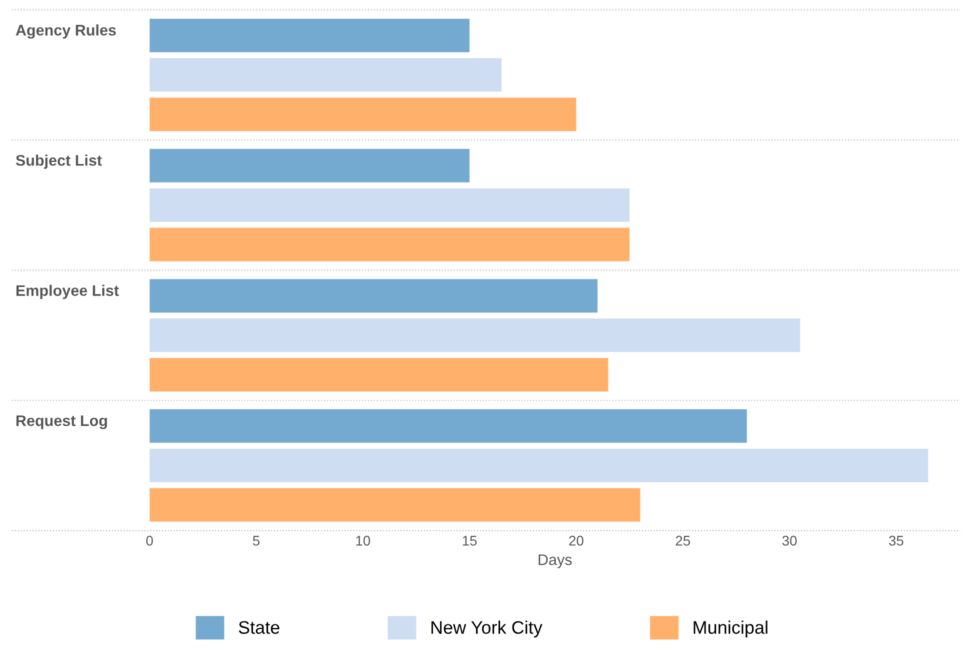  Describe the element at coordinates (149, 541) in the screenshot. I see `x-tick-label: 0` at that location.